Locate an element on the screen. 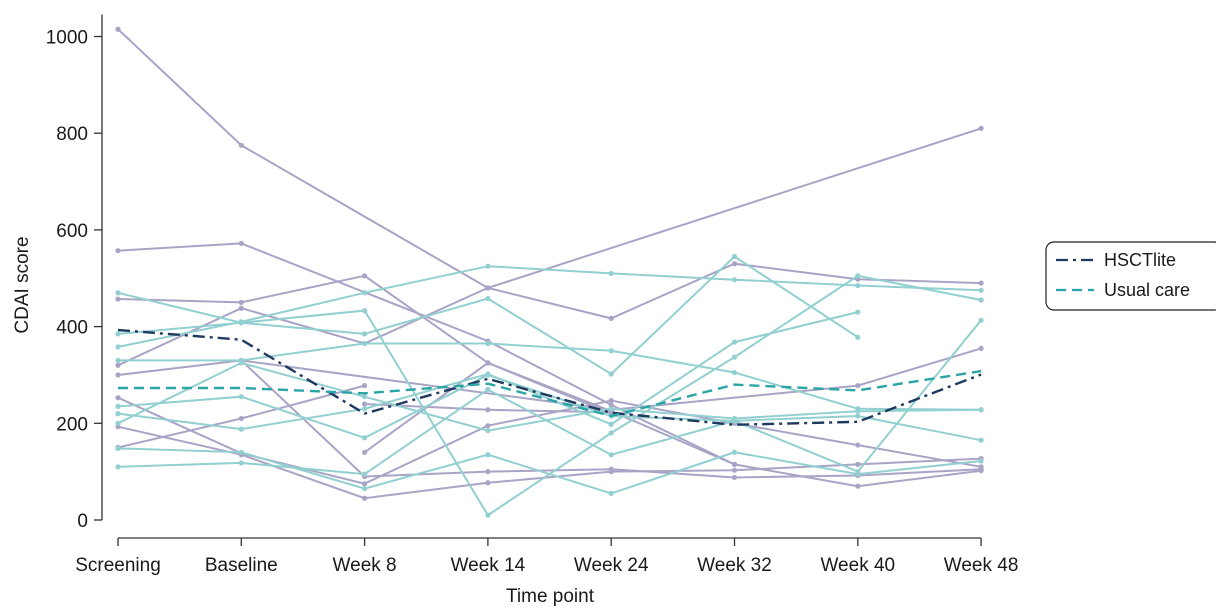 The image size is (1216, 615). legend: HSCTlite Usual care is located at coordinates (1130, 276).